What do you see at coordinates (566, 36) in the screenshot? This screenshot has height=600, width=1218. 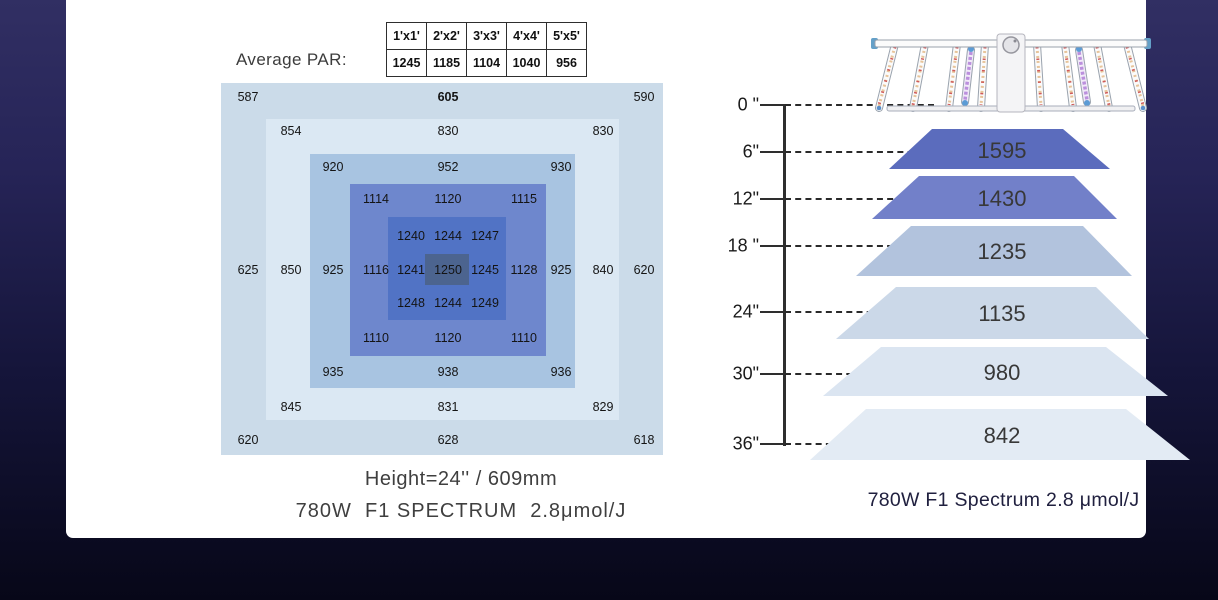 I see `par-table-header-cell: 5'x5'` at bounding box center [566, 36].